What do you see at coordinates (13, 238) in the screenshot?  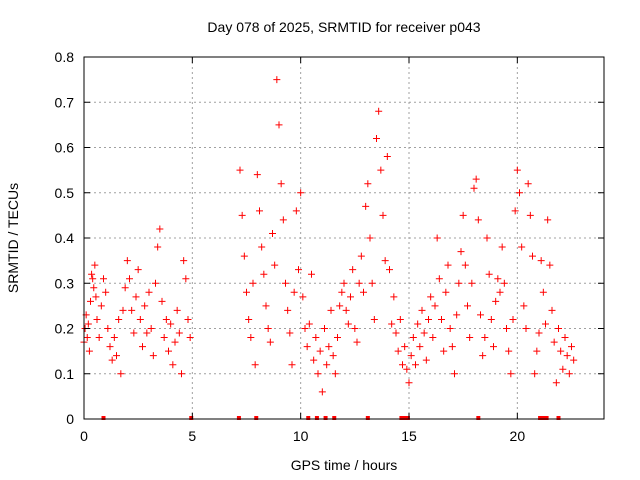 I see `y-axis-label: SRMTID / TECUs` at bounding box center [13, 238].